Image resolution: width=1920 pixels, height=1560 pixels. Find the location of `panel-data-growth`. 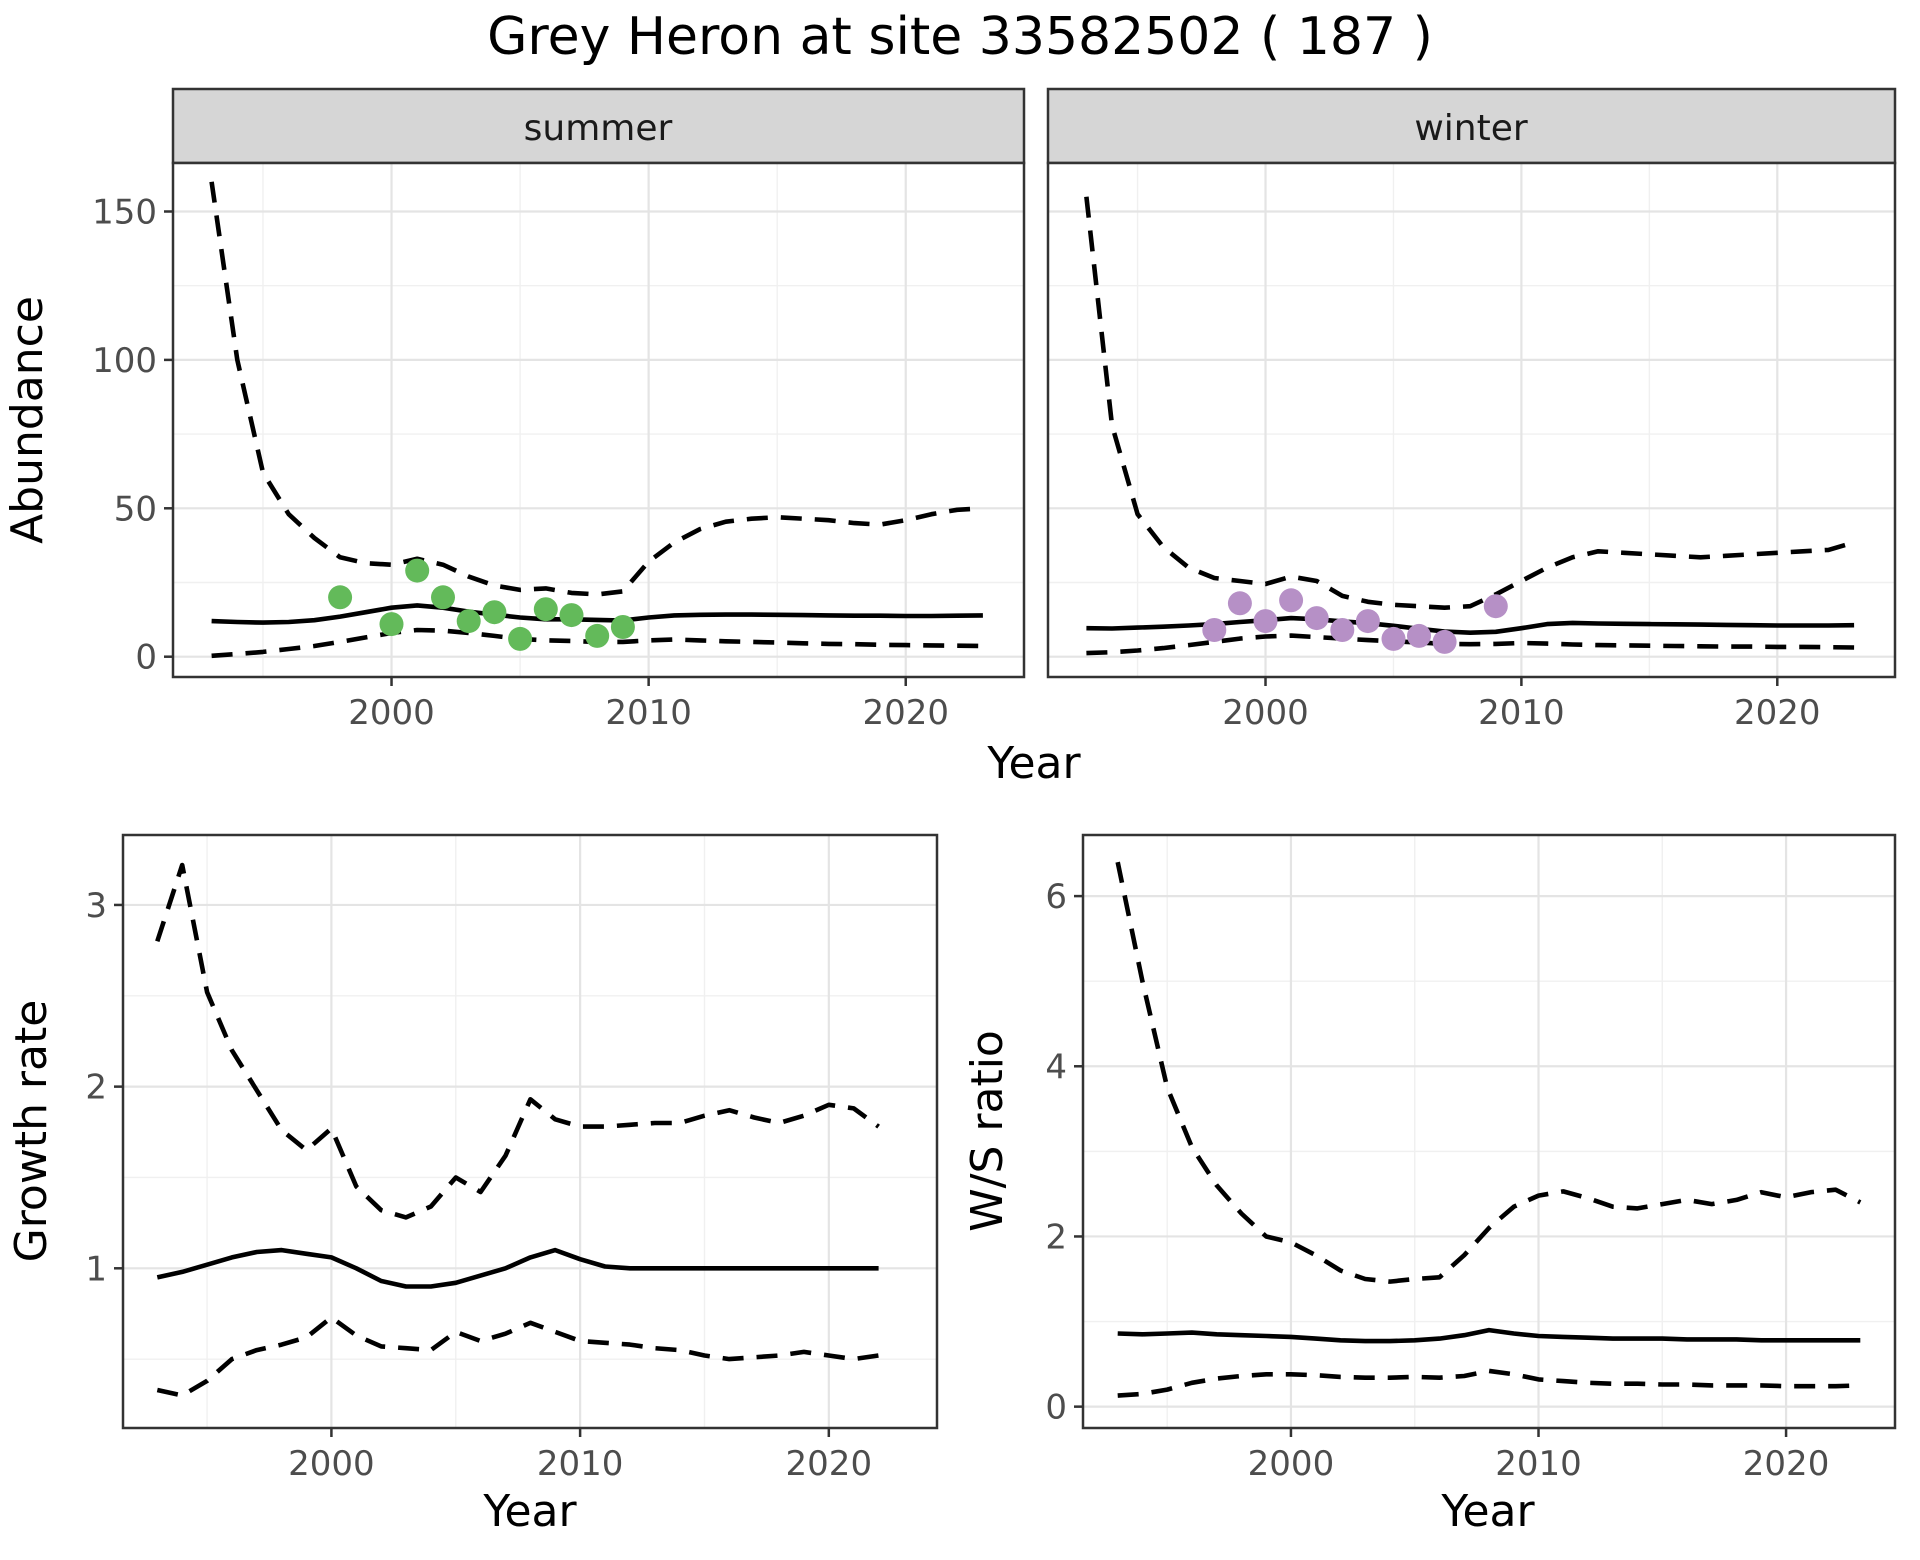

panel-data-growth is located at coordinates (517, 1130).